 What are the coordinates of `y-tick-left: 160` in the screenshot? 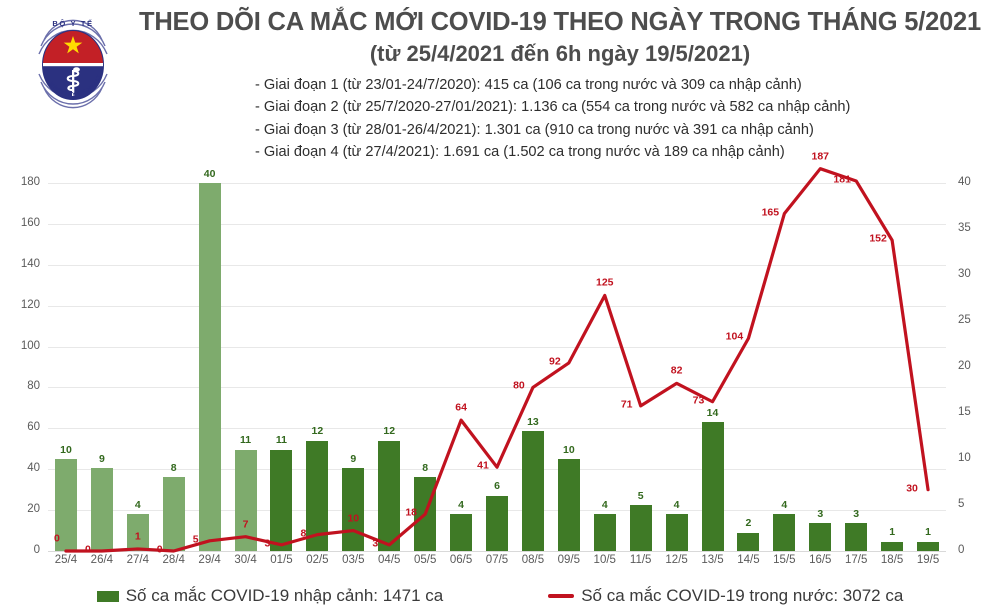 It's located at (30, 222).